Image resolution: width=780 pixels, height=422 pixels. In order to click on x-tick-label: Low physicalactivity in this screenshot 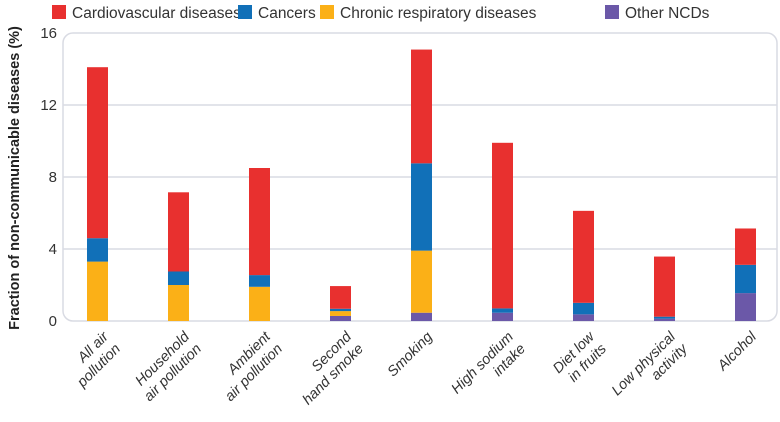, I will do `click(650, 370)`.